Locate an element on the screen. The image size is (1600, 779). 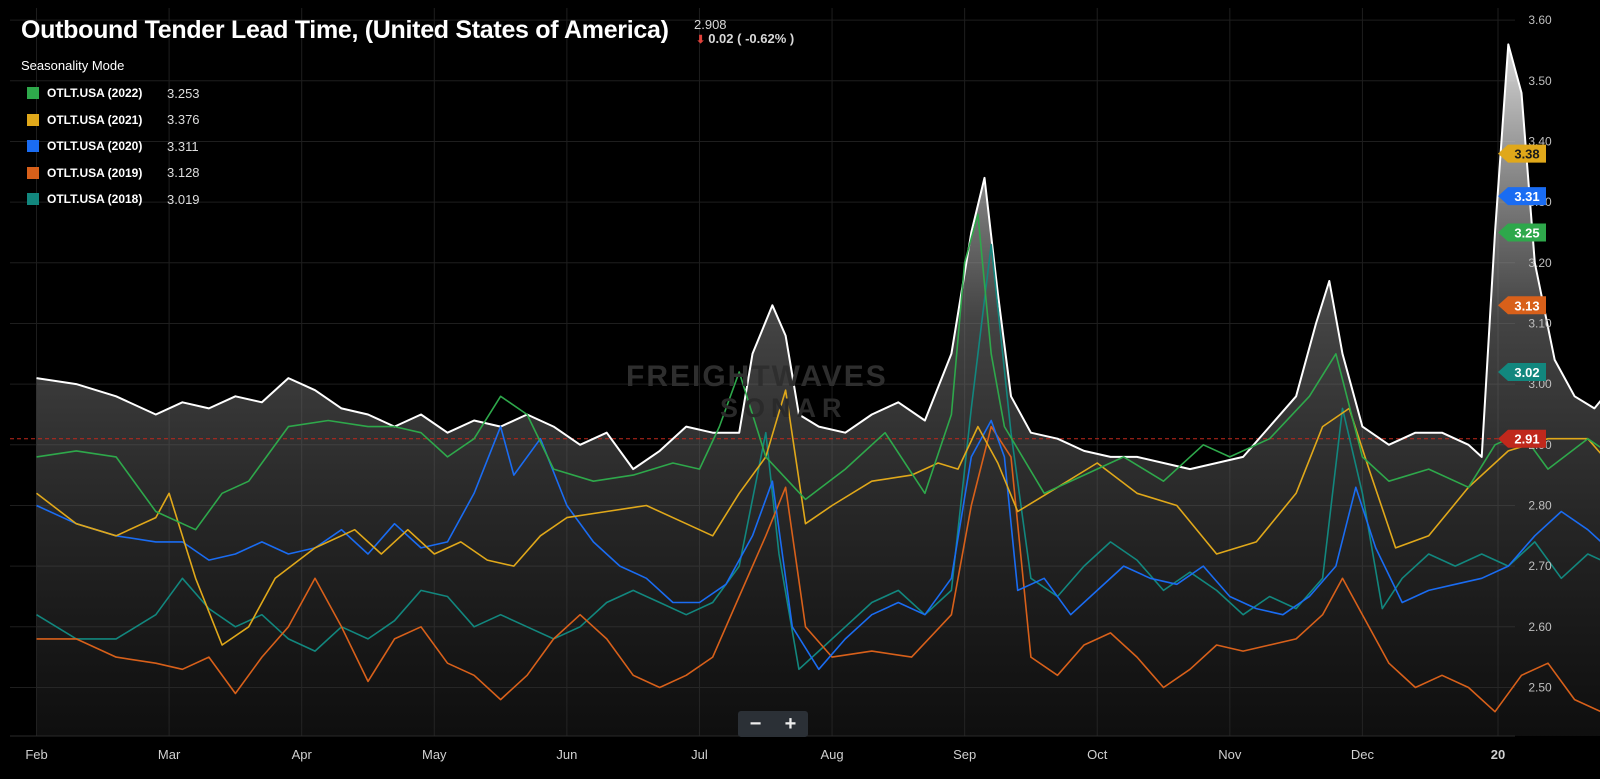
value-marker-y2019: 3.13 is located at coordinates (1522, 305).